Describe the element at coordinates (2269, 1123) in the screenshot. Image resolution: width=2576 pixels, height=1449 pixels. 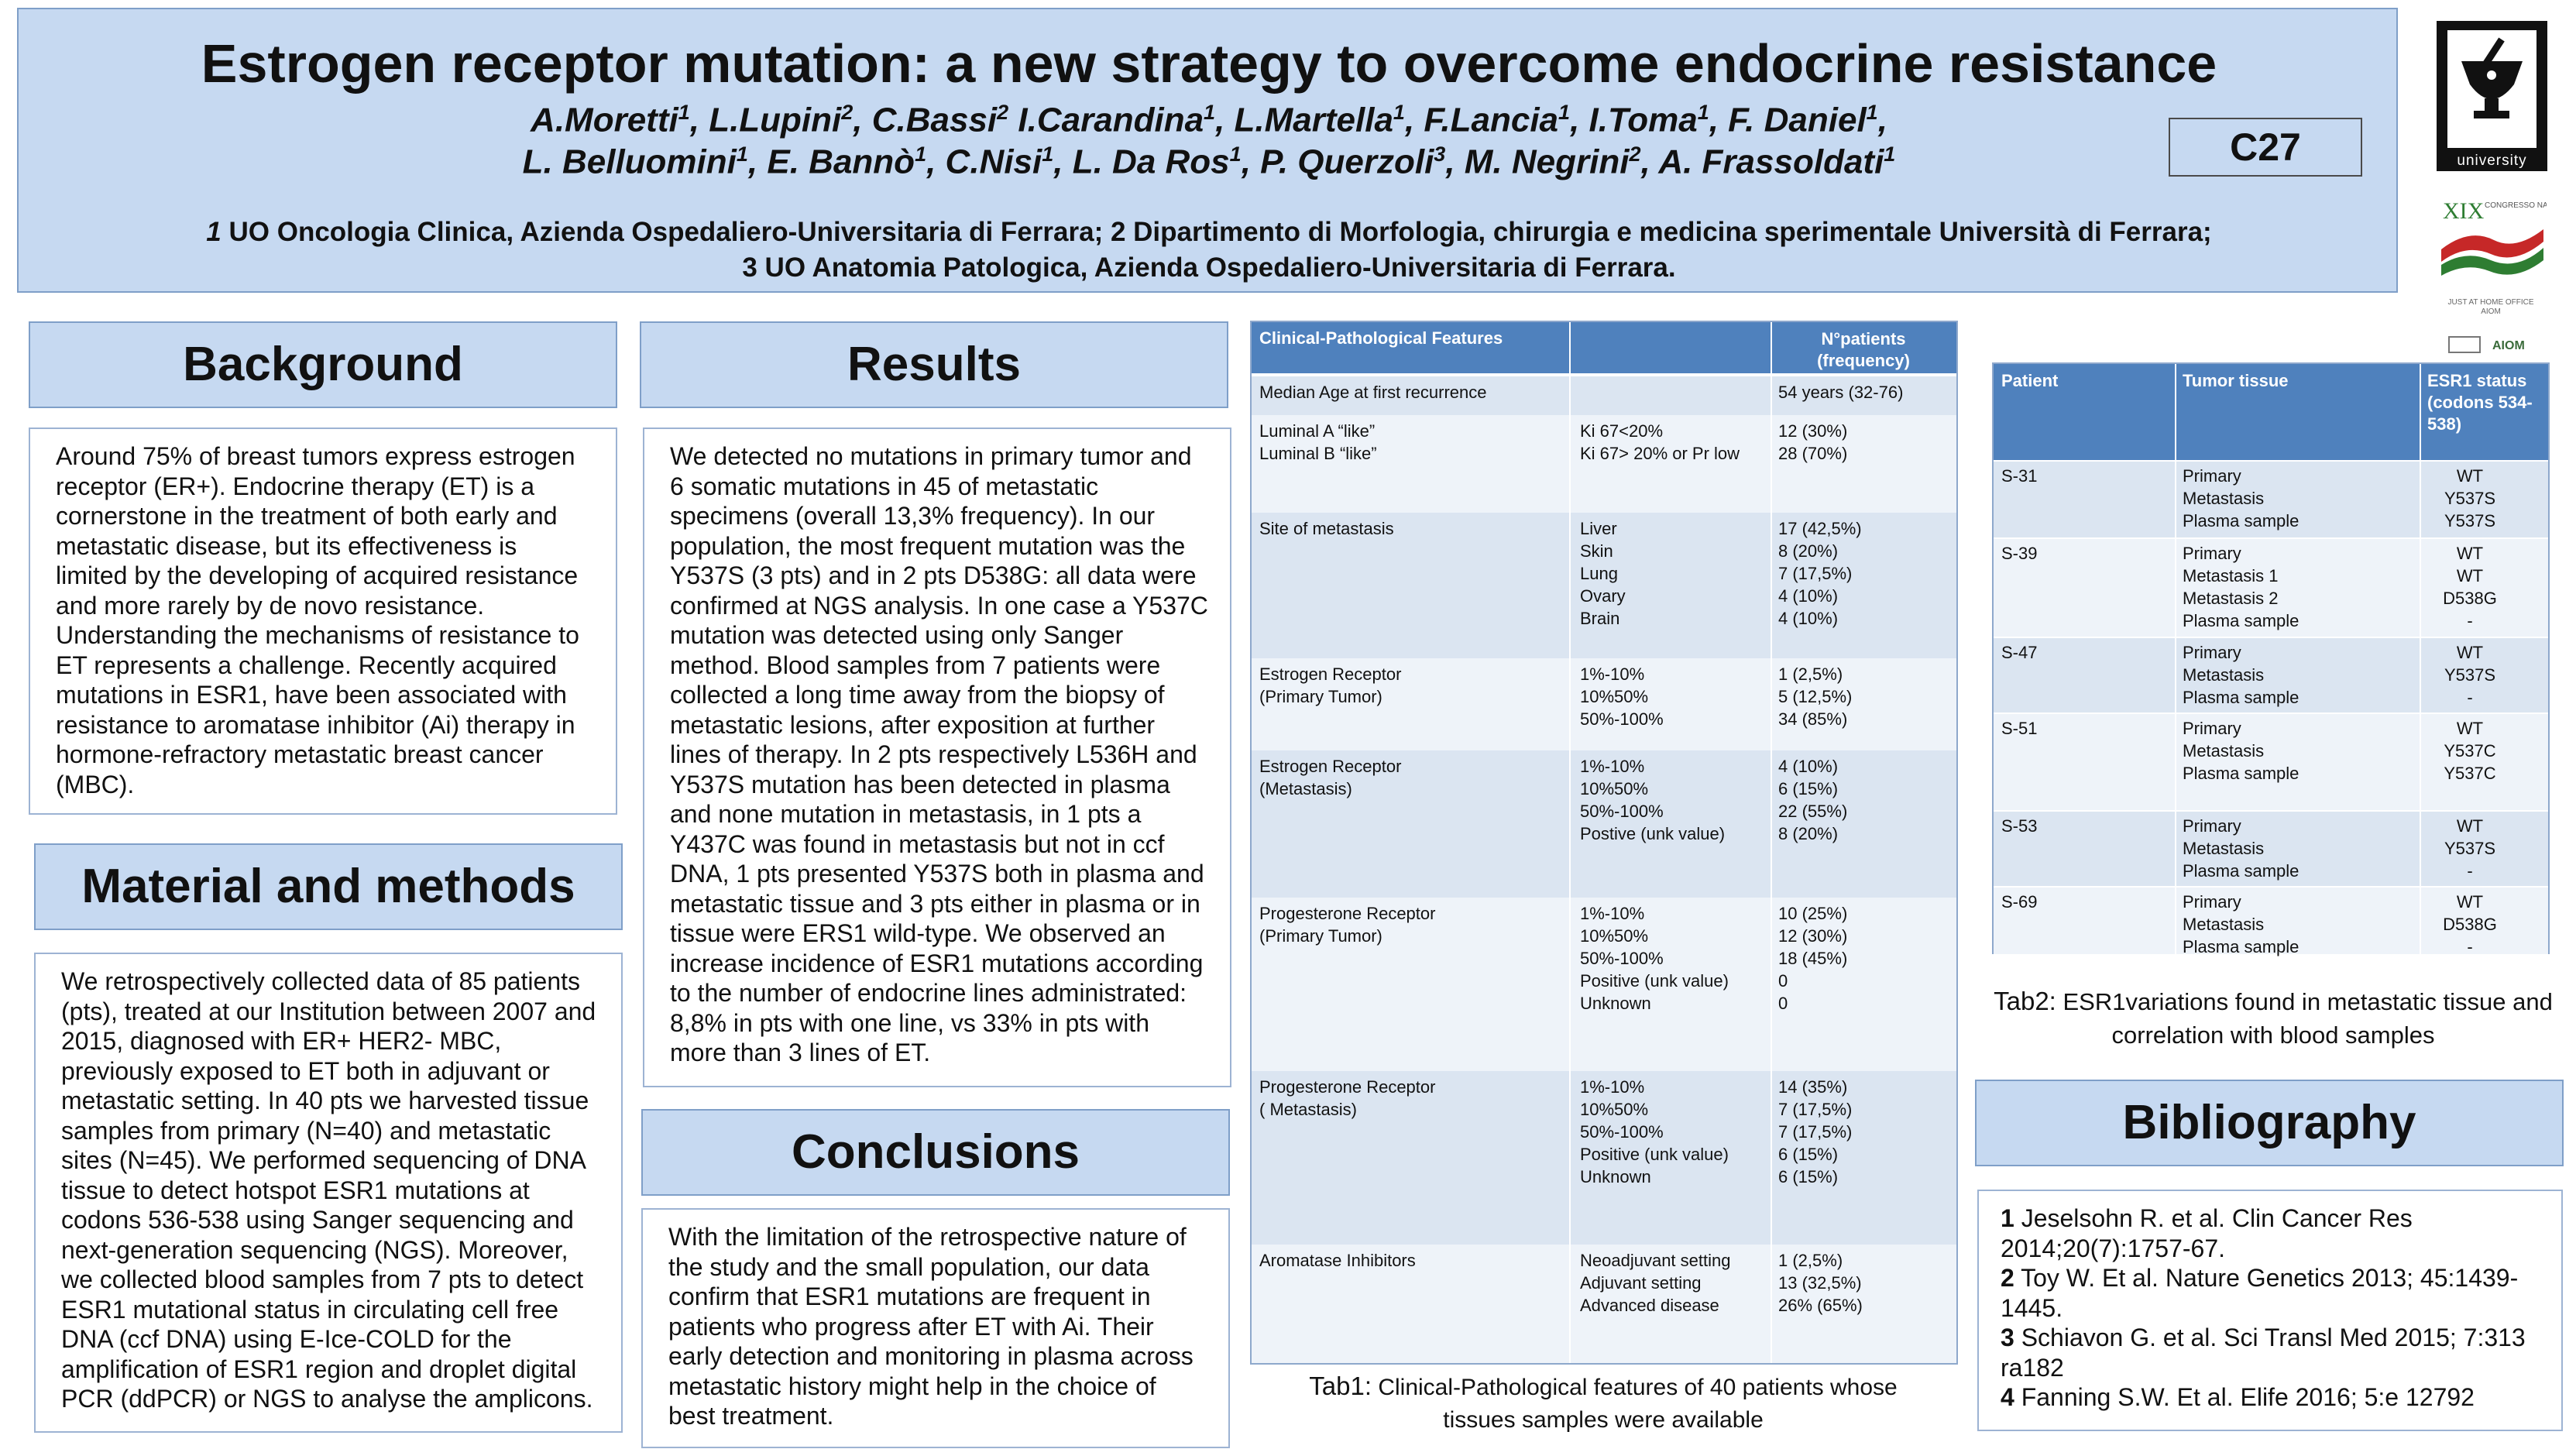
I see `bibliography-heading: Bibliography` at that location.